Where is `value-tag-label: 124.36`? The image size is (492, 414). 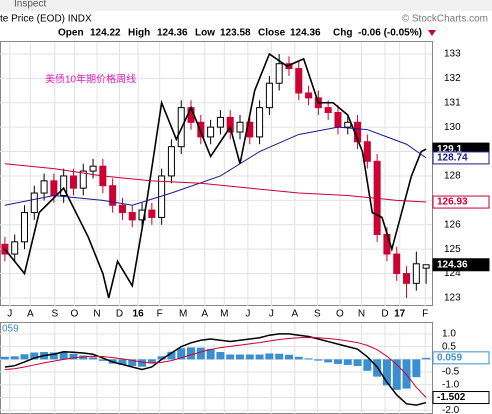 value-tag-label: 124.36 is located at coordinates (452, 264).